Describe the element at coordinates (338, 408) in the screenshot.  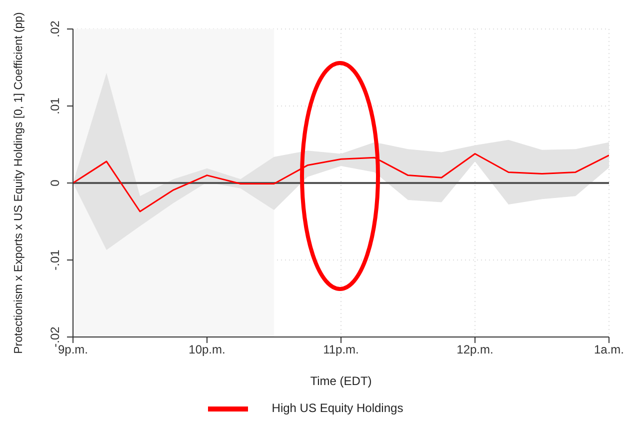
I see `legend-label: High US Equity Holdings` at that location.